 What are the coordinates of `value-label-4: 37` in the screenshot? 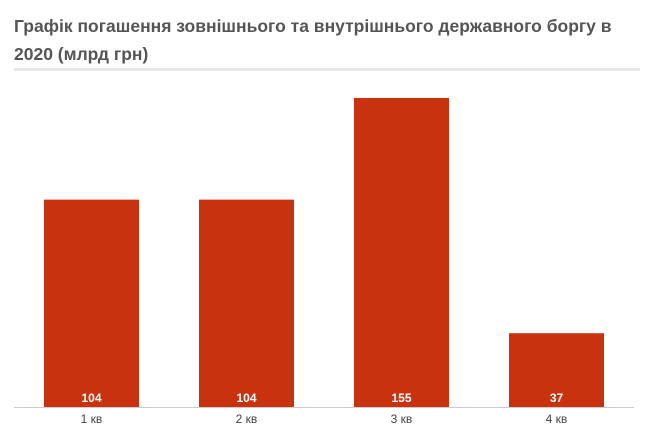 It's located at (557, 398).